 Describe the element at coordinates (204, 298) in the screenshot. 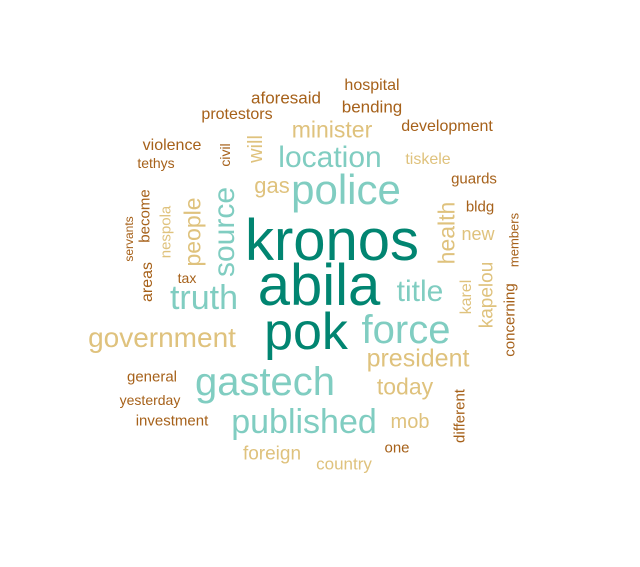

I see `word-truth: truth` at that location.